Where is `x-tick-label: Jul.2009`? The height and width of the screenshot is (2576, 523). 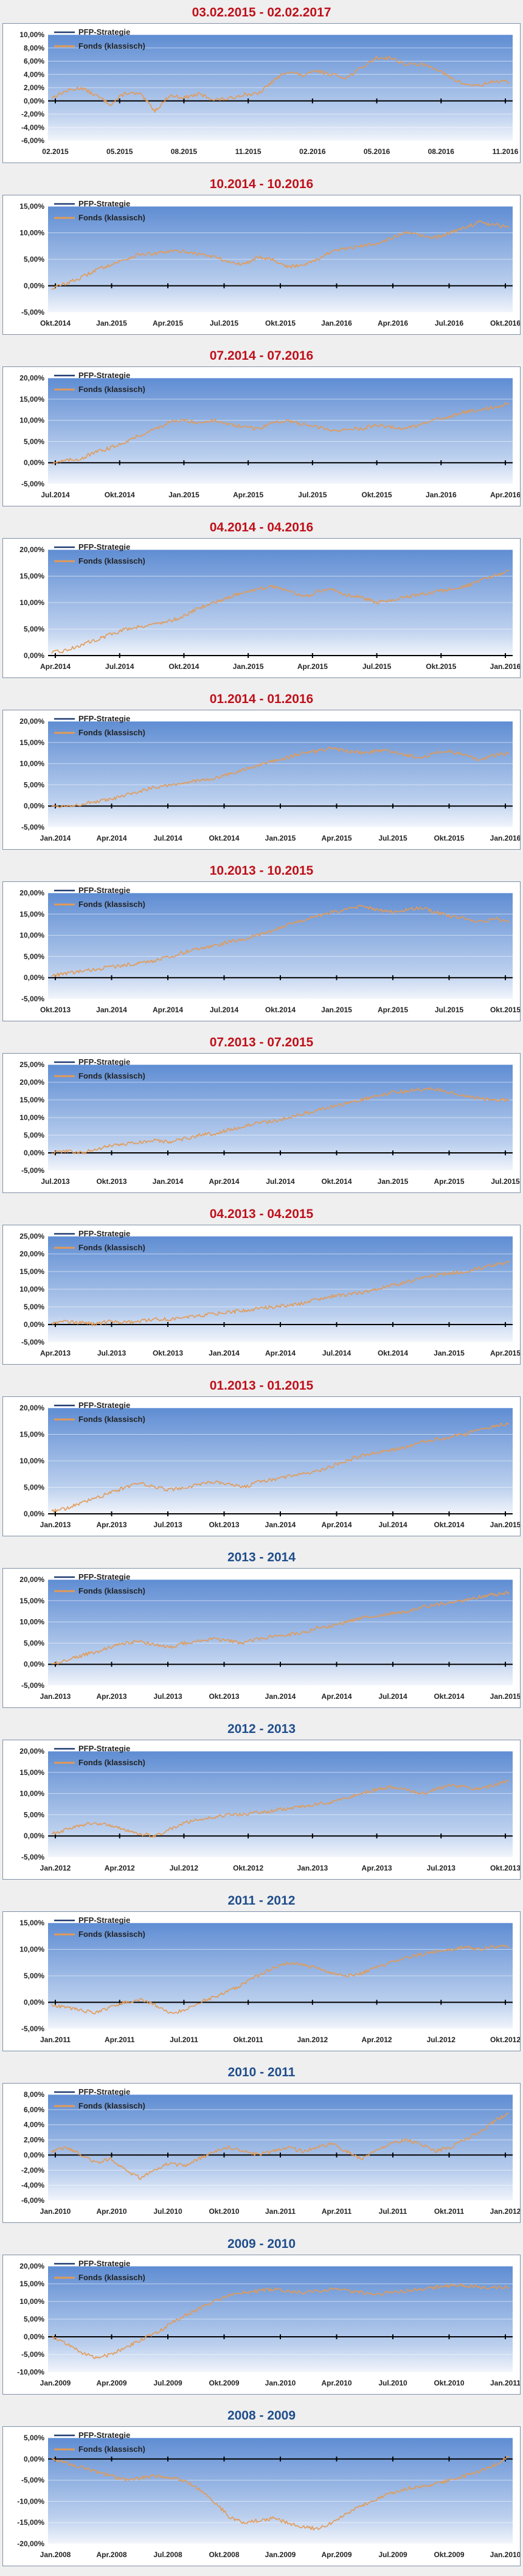
x-tick-label: Jul.2009 is located at coordinates (168, 2383).